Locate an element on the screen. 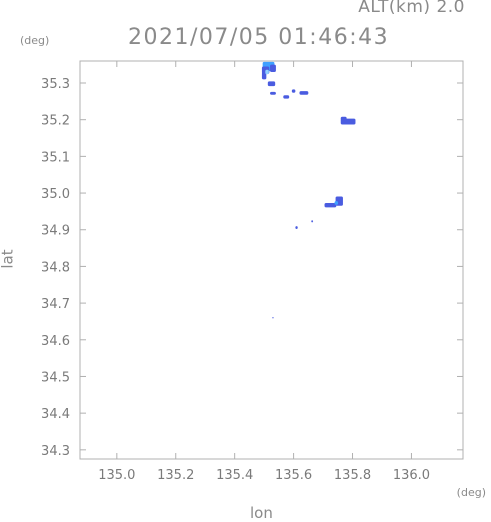  y-tick-label: 35.3 is located at coordinates (55, 84).